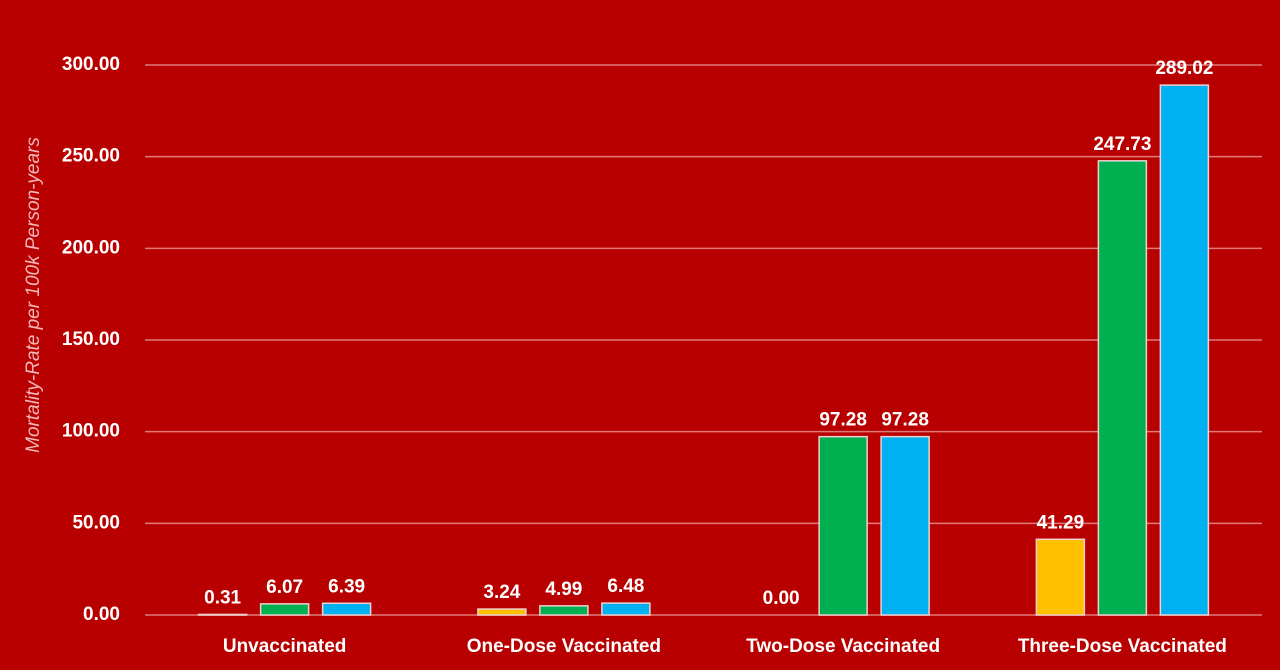 This screenshot has width=1280, height=670. Describe the element at coordinates (1061, 522) in the screenshot. I see `data-label: 41.29` at that location.